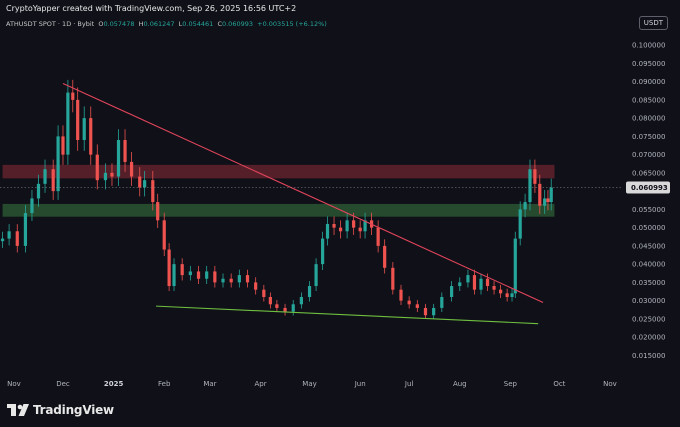  What do you see at coordinates (198, 24) in the screenshot?
I see `low-value: 0.054461` at bounding box center [198, 24].